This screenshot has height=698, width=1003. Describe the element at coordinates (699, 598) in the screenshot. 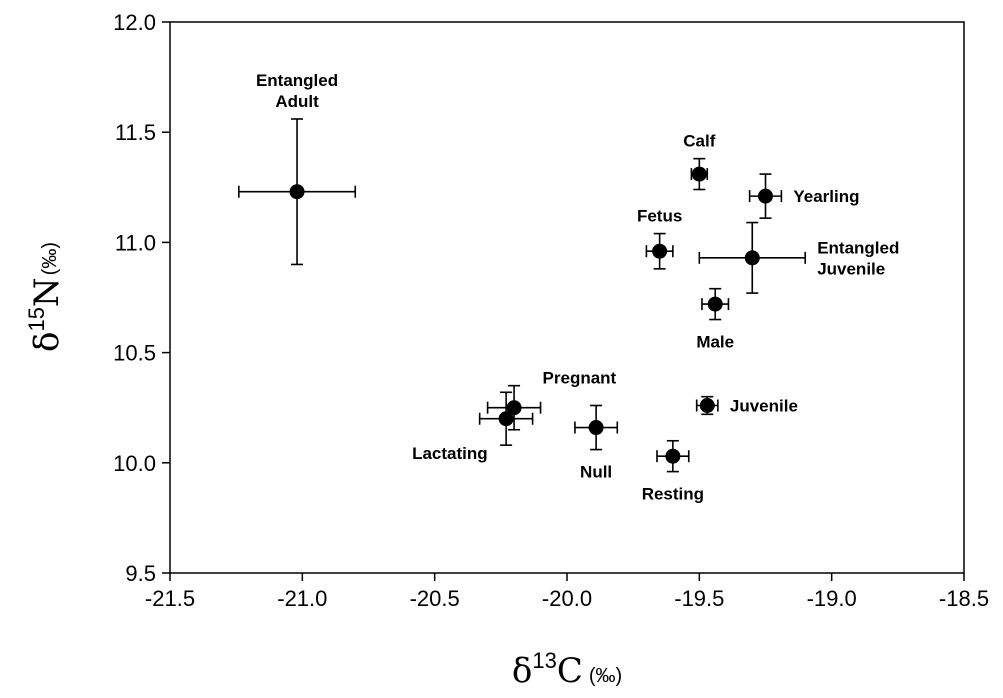

I see `x-tick-label: -19.5` at that location.